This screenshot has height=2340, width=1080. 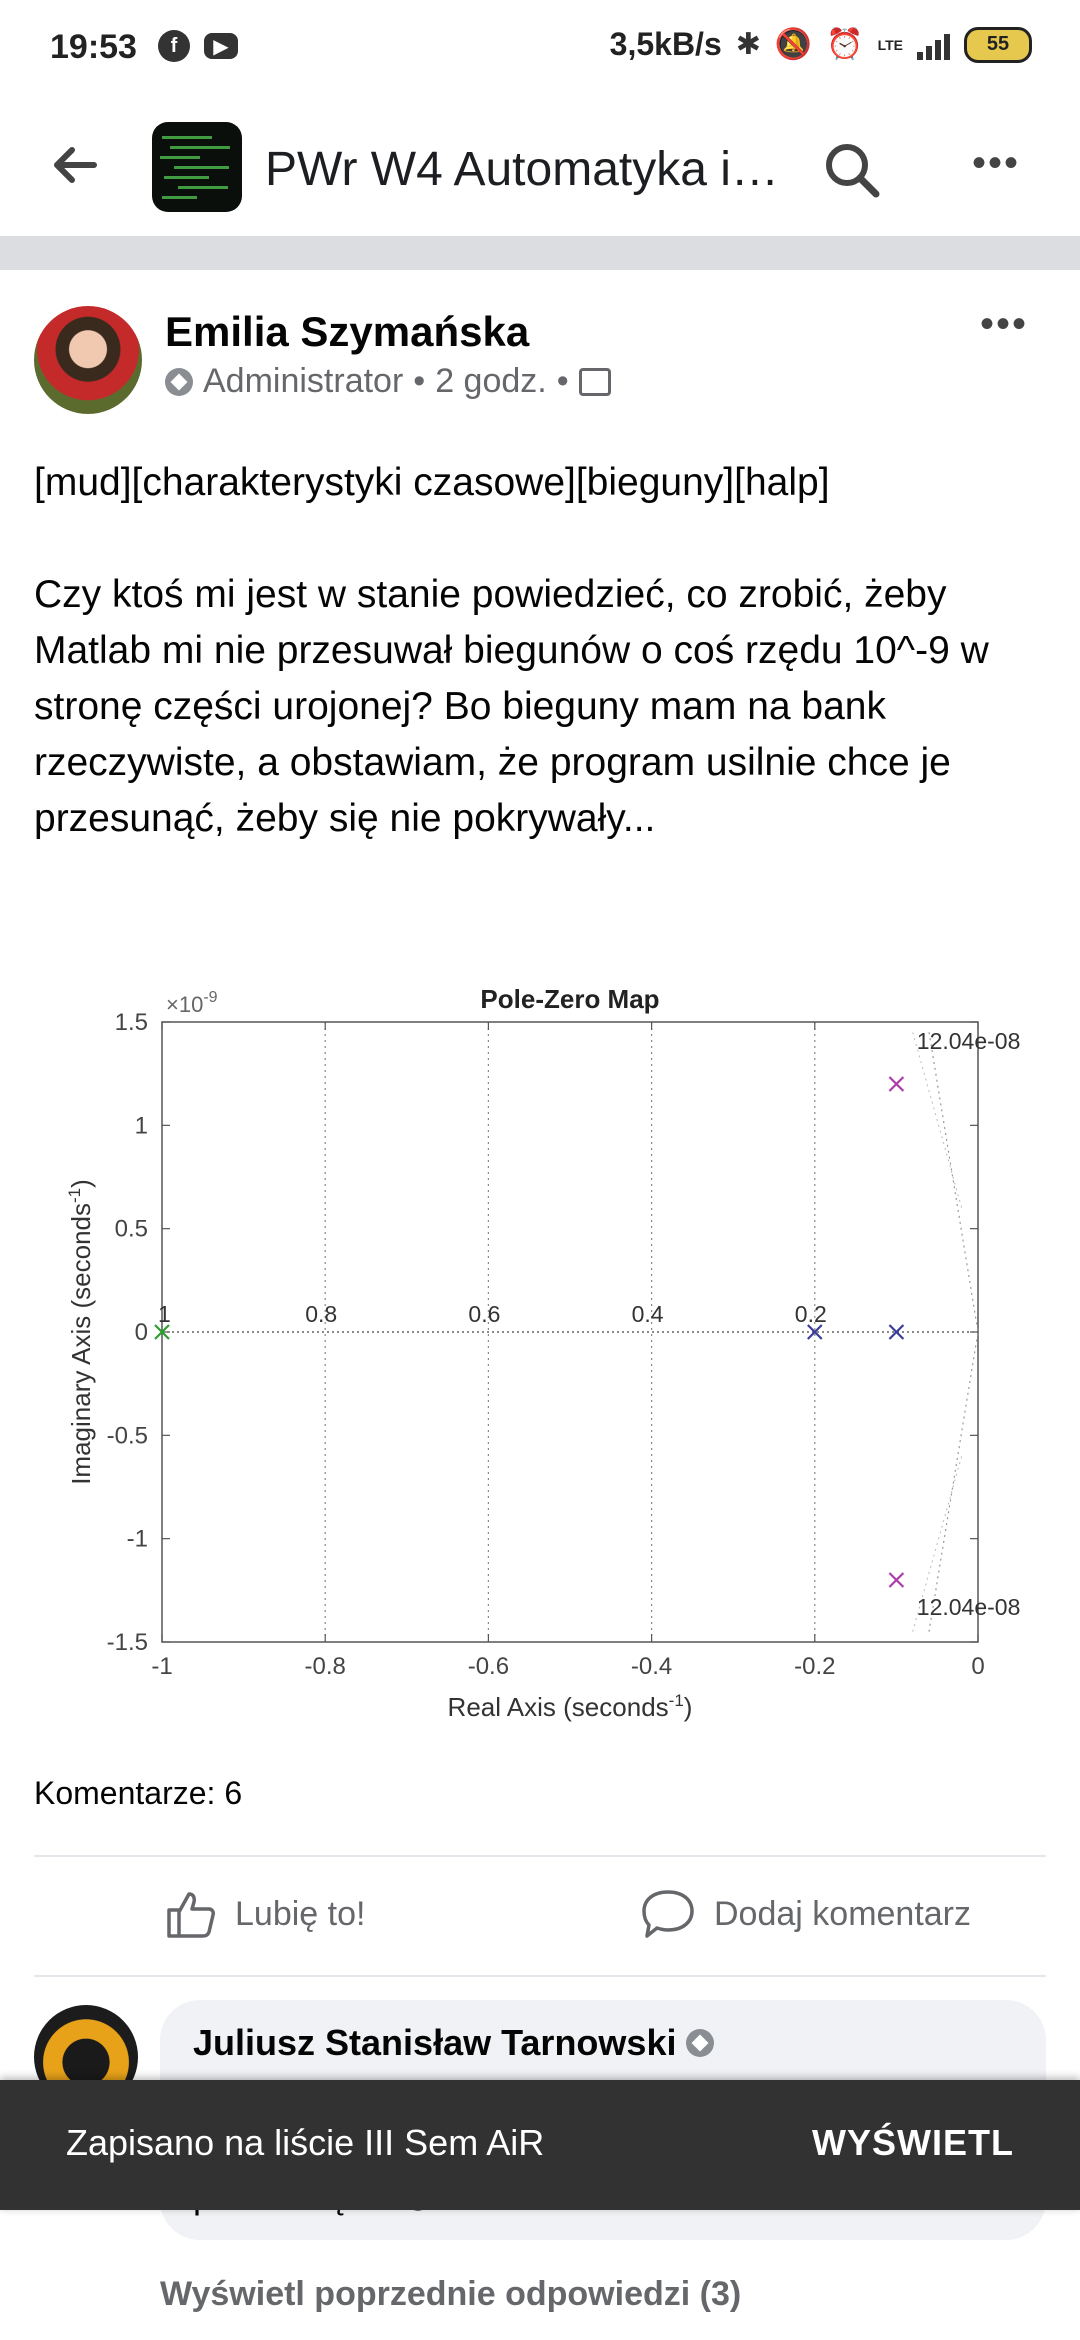 I want to click on y-axis-label-end: ), so click(x=81, y=1183).